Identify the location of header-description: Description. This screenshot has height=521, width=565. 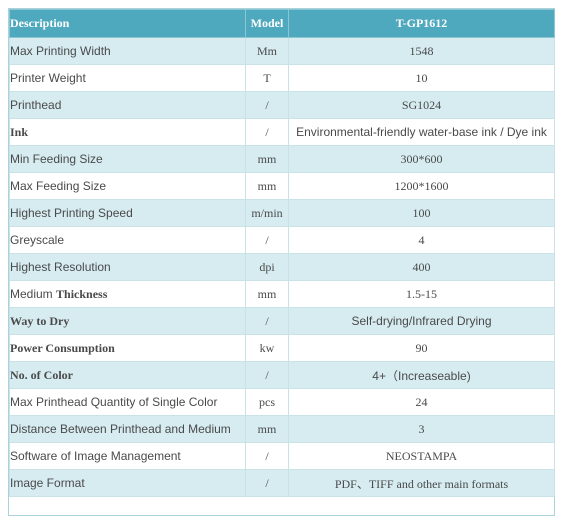
(127, 23).